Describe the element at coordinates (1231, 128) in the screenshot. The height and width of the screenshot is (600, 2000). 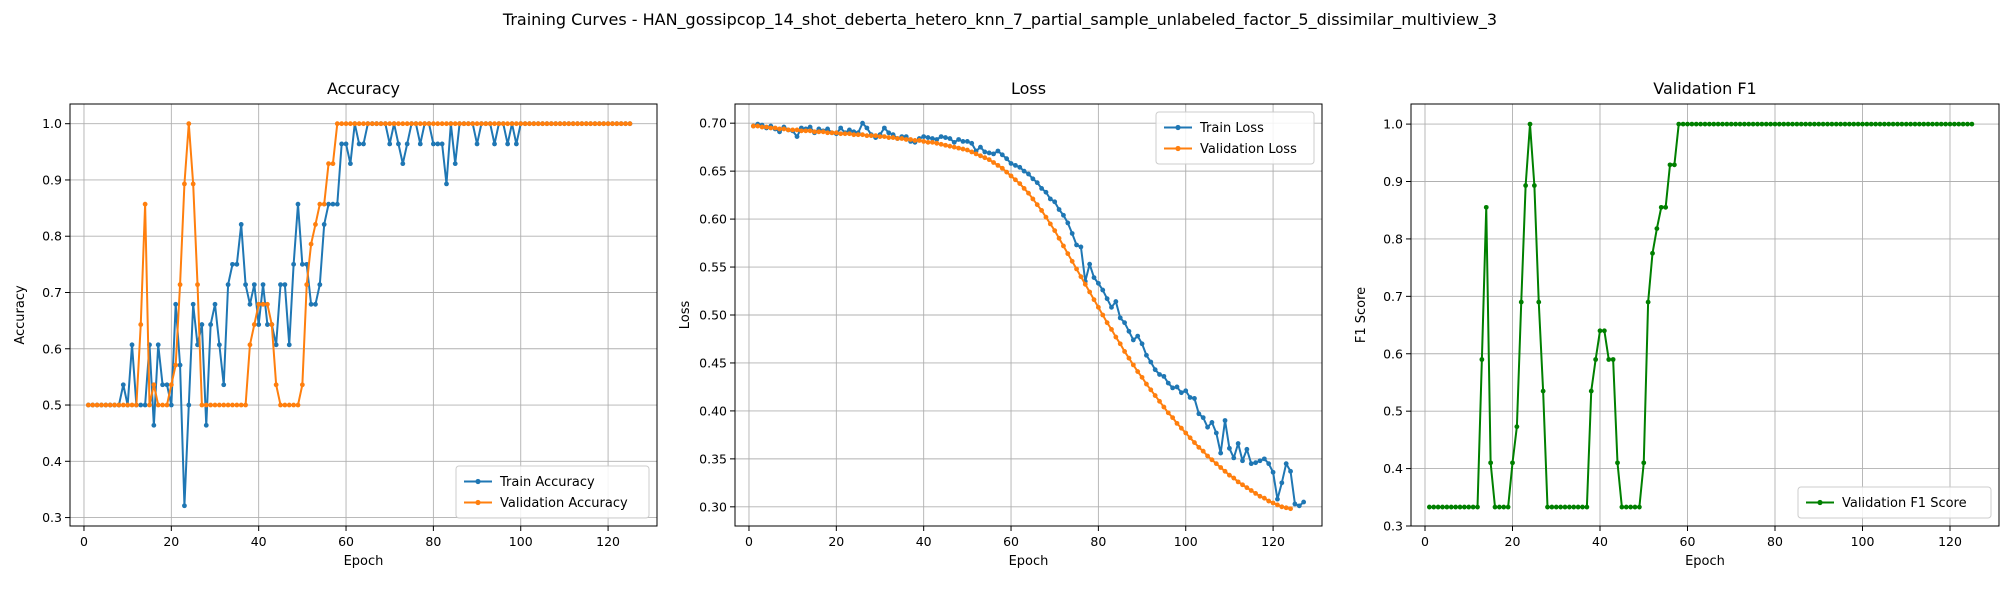
I see `legend-label: Train Loss` at that location.